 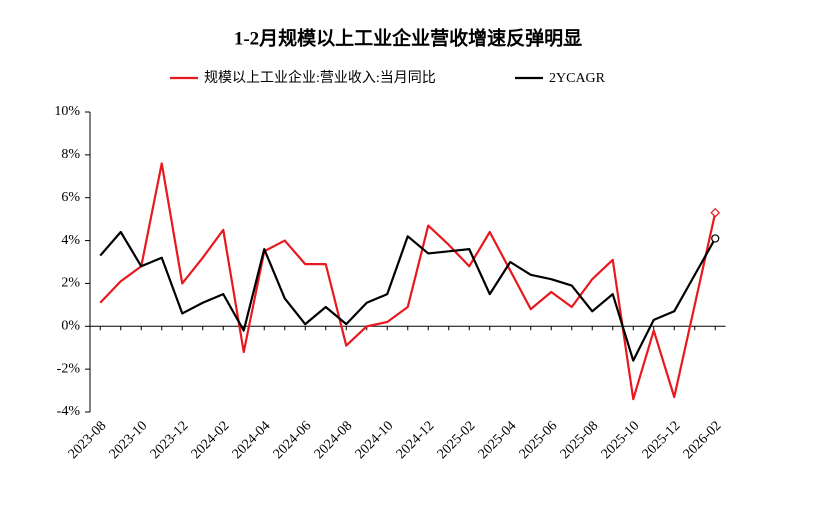 What do you see at coordinates (498, 440) in the screenshot?
I see `x-tick-label: 2025-04` at bounding box center [498, 440].